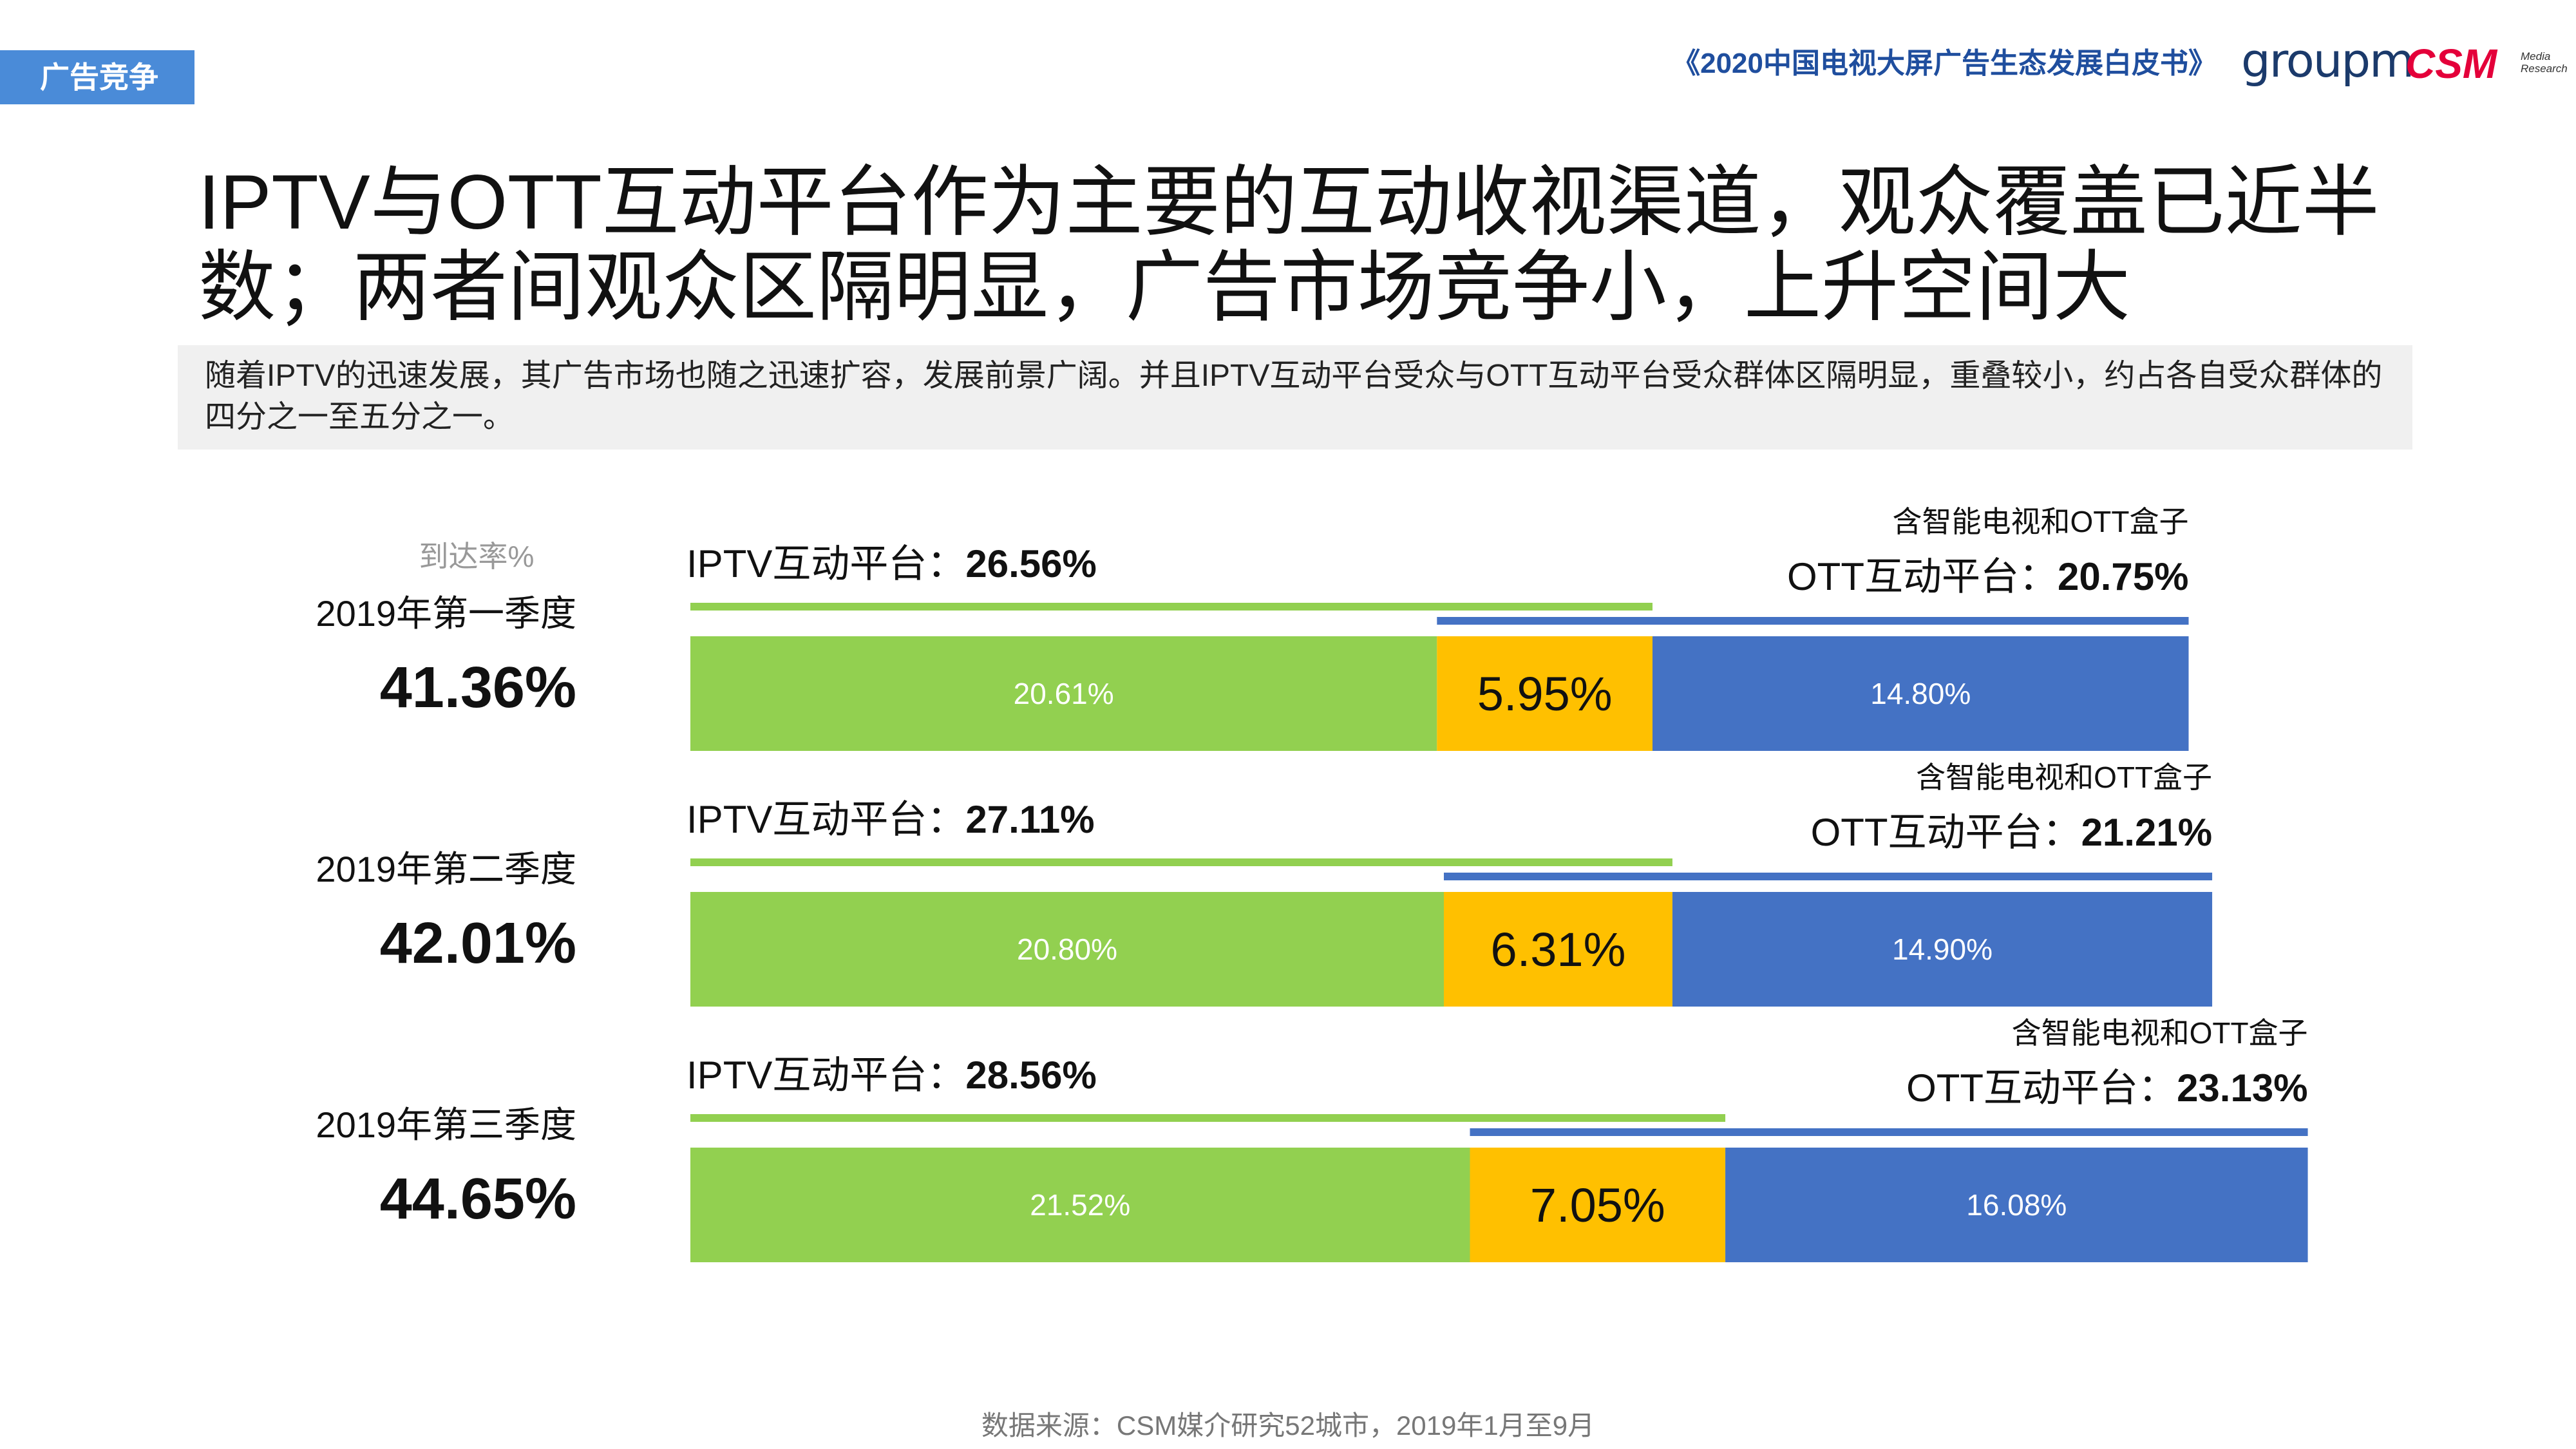  Describe the element at coordinates (478, 1199) in the screenshot. I see `total-reach-value: 44.65%` at that location.